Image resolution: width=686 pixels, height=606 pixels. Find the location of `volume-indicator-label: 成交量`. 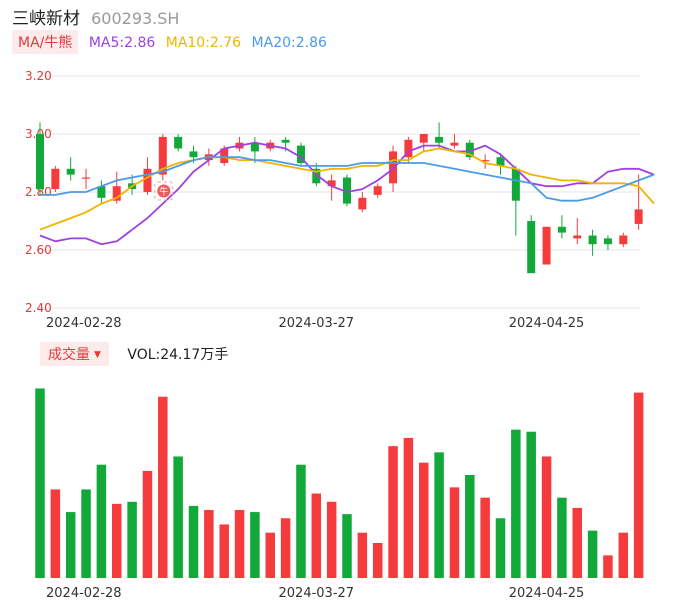

volume-indicator-label: 成交量 is located at coordinates (69, 355).